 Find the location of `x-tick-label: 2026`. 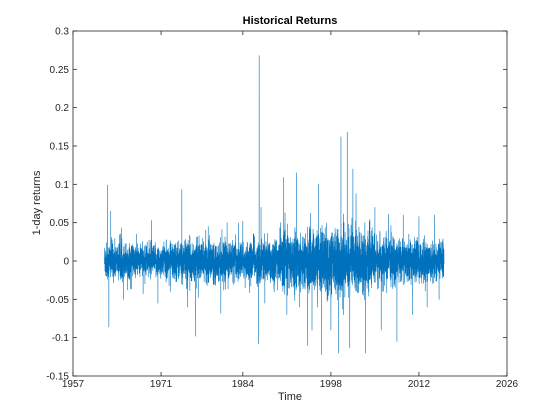

x-tick-label: 2026 is located at coordinates (507, 384).